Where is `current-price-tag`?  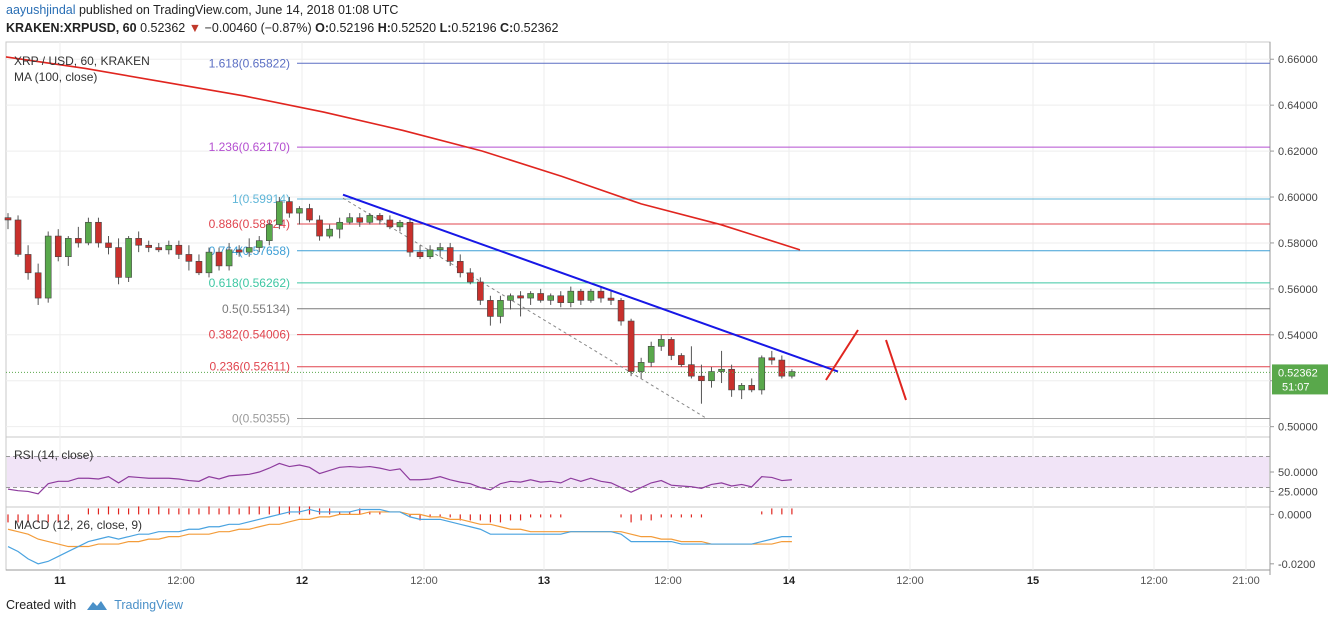 current-price-tag is located at coordinates (1300, 379).